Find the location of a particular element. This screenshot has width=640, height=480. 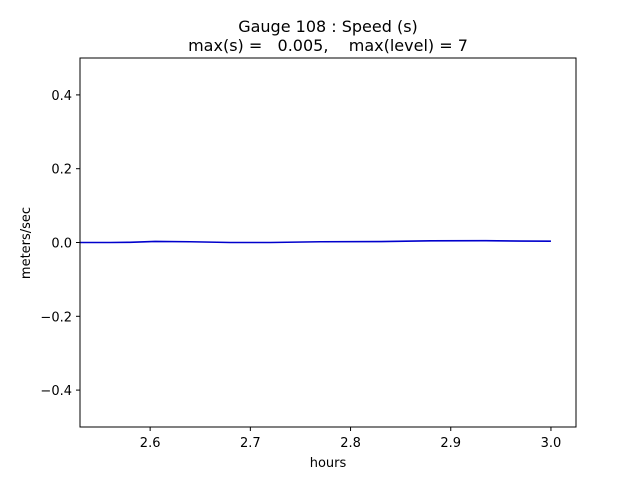

y-tick-label: 0.4 is located at coordinates (61, 96).